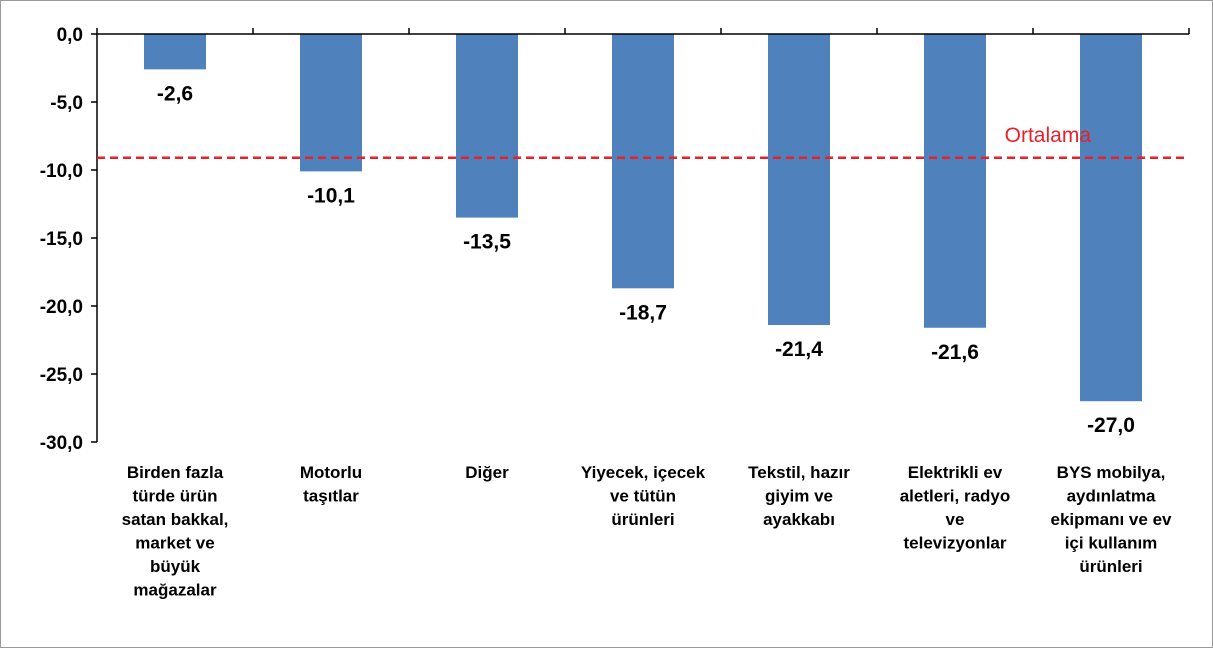 This screenshot has width=1213, height=649. I want to click on y-tick-label: 0,0, so click(70, 35).